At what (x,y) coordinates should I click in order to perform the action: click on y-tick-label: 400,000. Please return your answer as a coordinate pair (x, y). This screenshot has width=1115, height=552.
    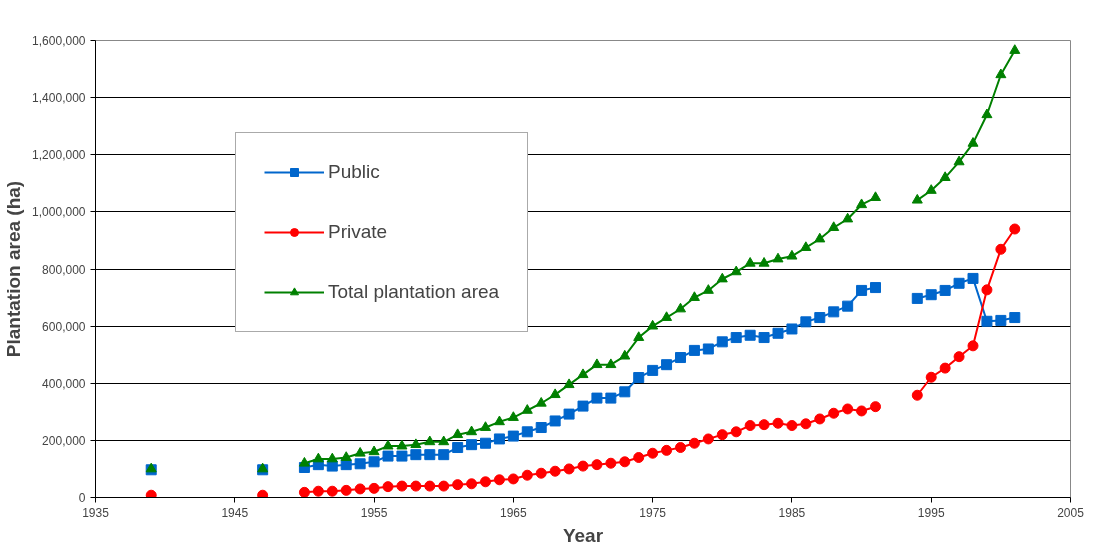
    Looking at the image, I should click on (64, 383).